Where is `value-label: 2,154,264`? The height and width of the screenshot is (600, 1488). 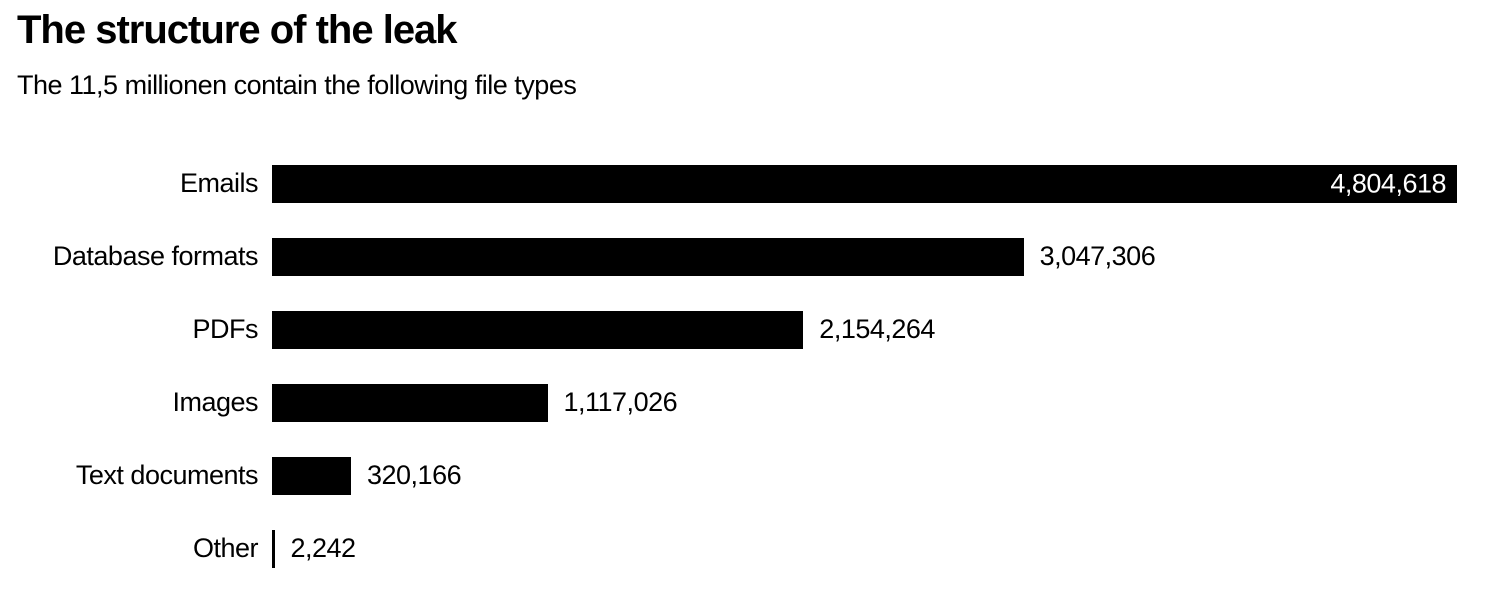 value-label: 2,154,264 is located at coordinates (877, 329).